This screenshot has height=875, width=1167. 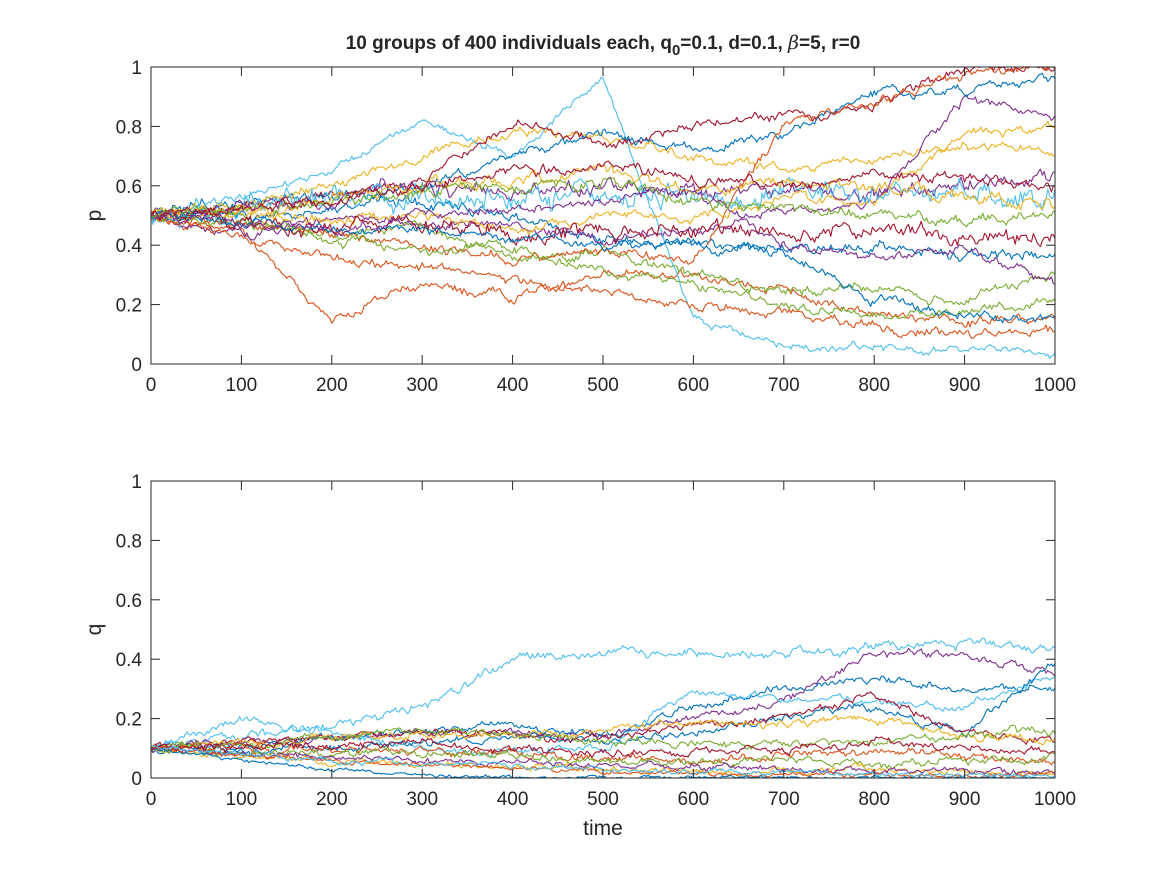 I want to click on p-xtick-label: 400, so click(x=513, y=385).